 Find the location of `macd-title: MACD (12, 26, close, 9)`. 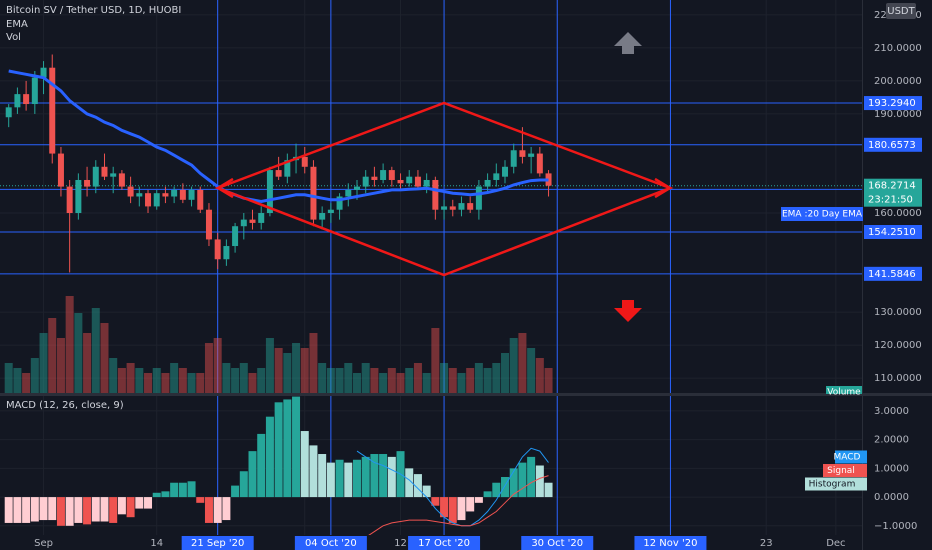

macd-title: MACD (12, 26, close, 9) is located at coordinates (65, 405).